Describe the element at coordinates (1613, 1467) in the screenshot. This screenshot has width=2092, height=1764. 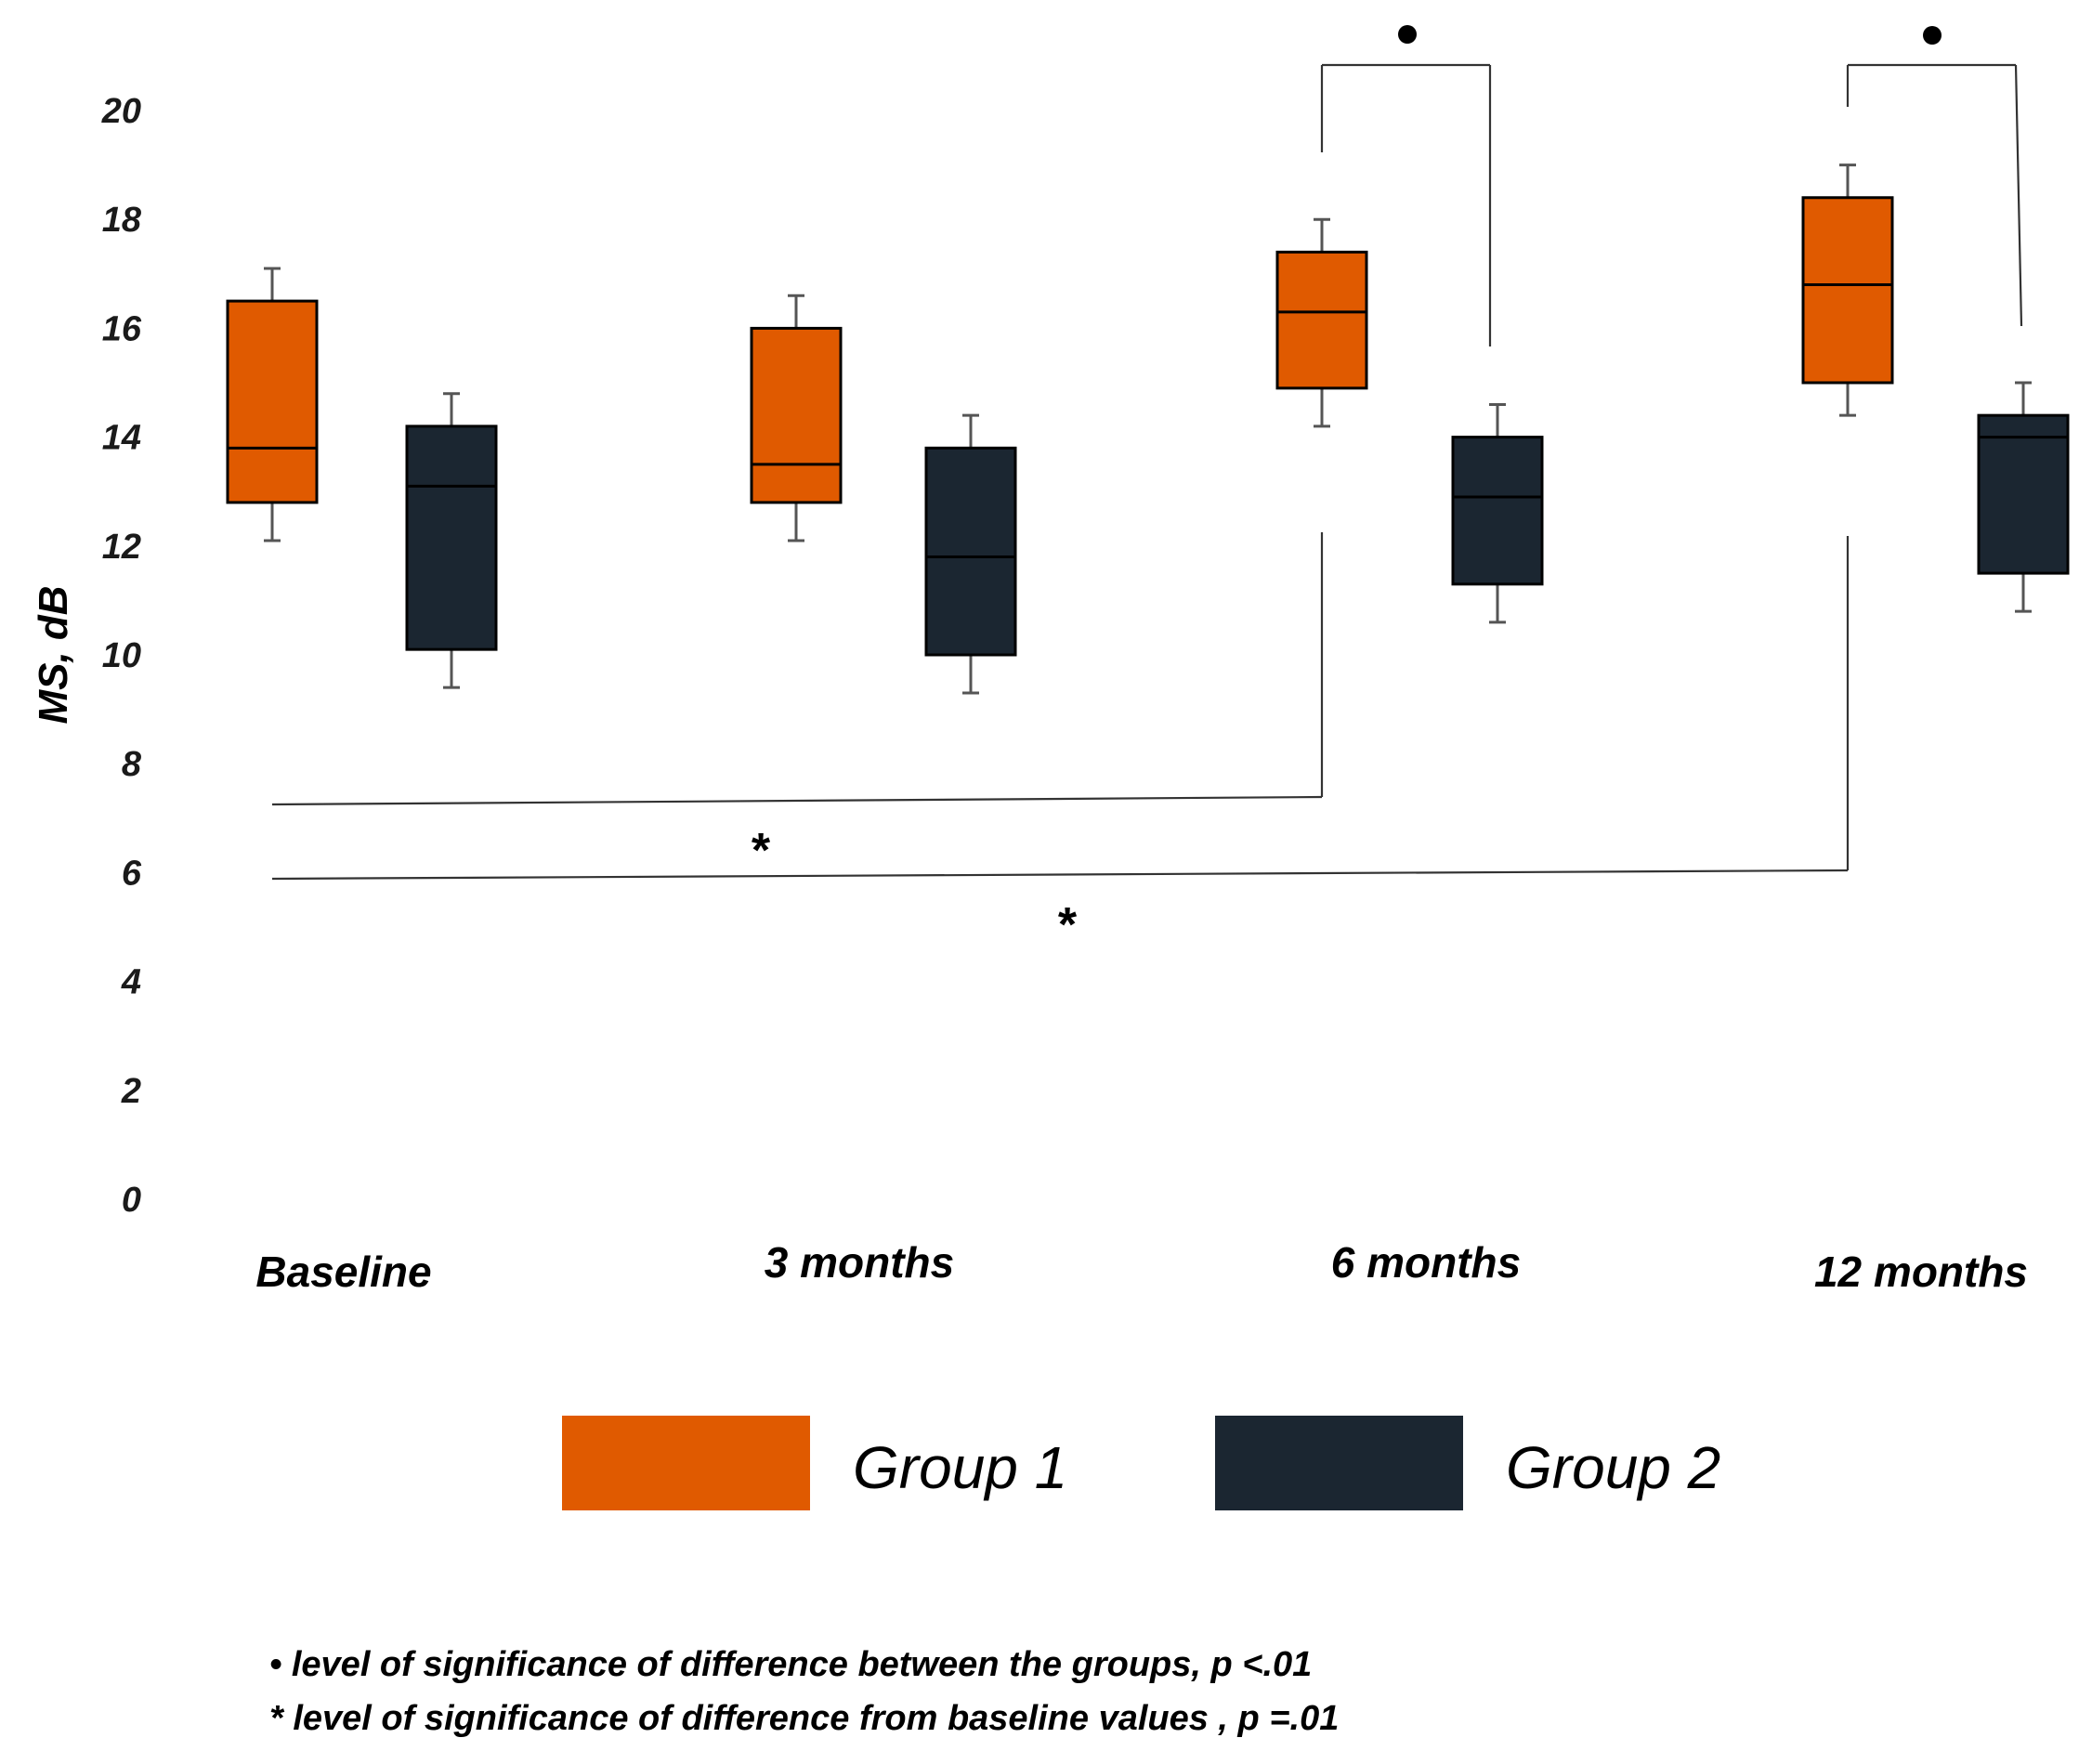
I see `legend-label: Group 2` at that location.